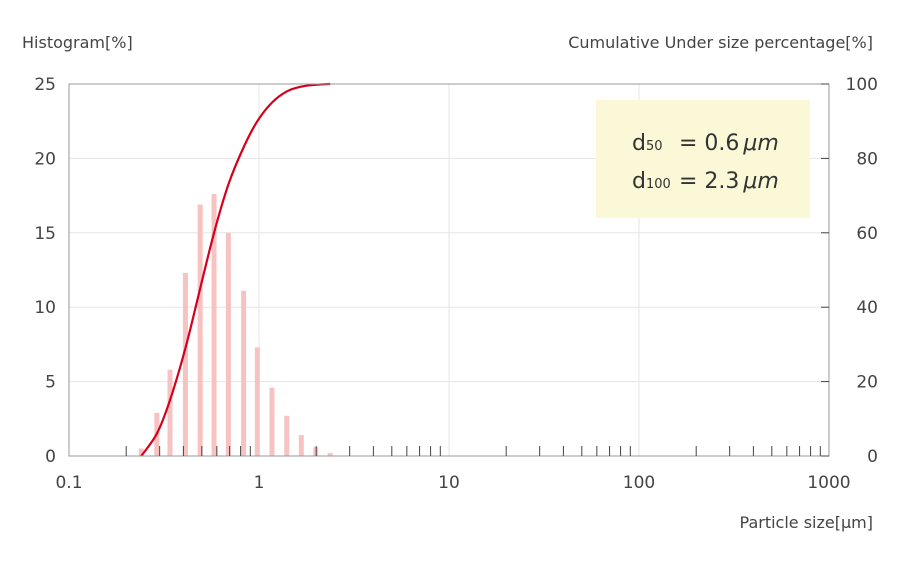  Describe the element at coordinates (639, 143) in the screenshot. I see `d50-label: d` at that location.